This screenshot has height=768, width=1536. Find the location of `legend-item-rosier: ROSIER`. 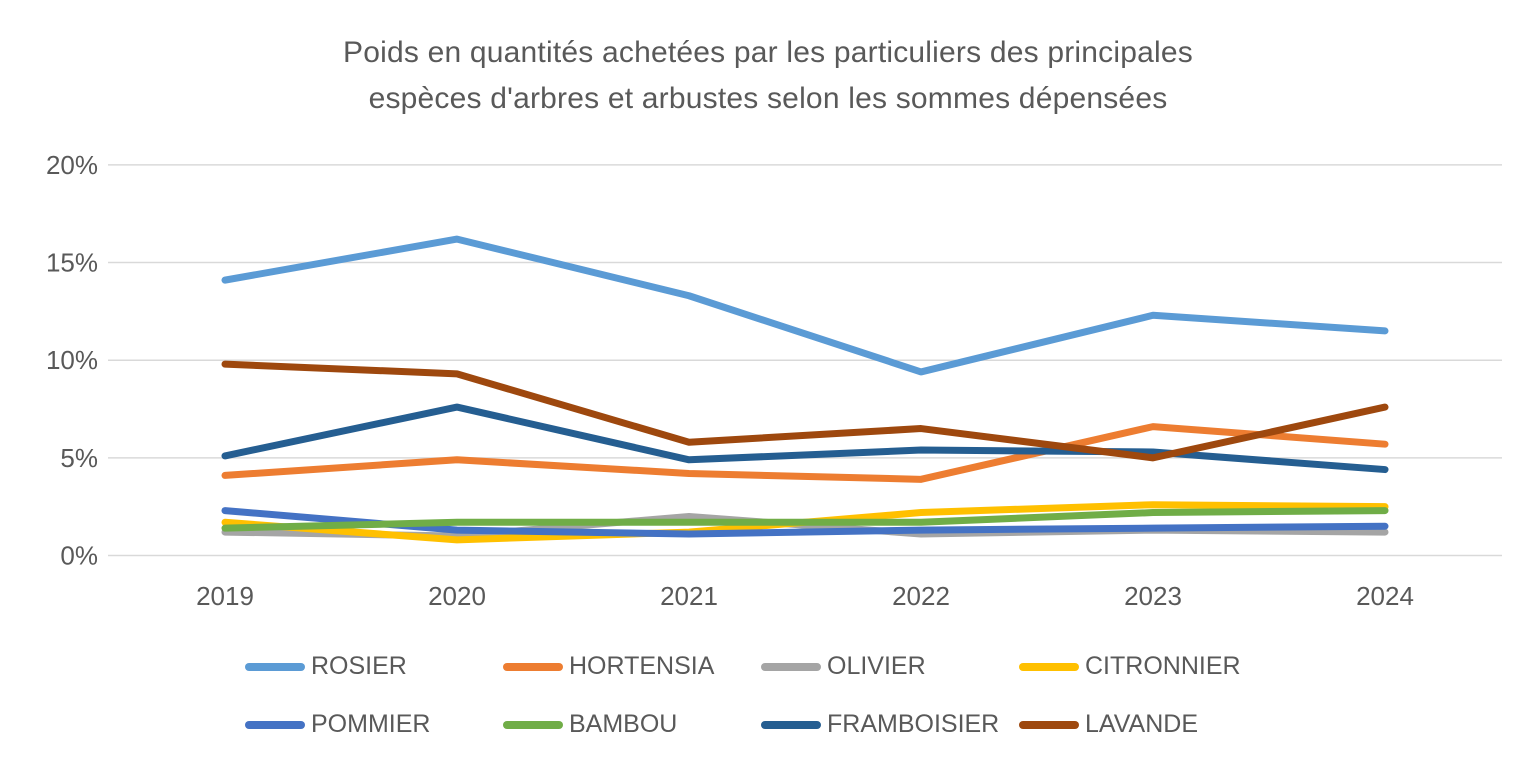

legend-item-rosier: ROSIER is located at coordinates (374, 666).